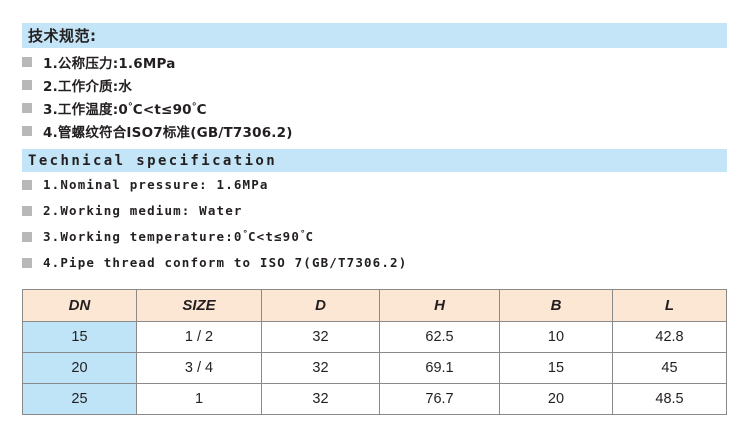 Image resolution: width=743 pixels, height=447 pixels. I want to click on cell-h: 69.1, so click(439, 368).